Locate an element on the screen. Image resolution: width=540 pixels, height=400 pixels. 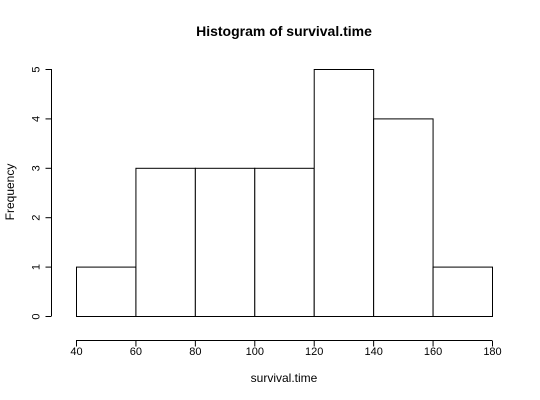
x-axis-label: survival.time is located at coordinates (284, 378).